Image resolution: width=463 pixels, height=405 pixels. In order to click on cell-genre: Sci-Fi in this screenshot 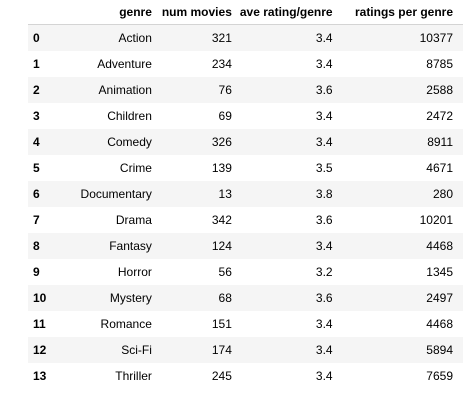, I will do `click(136, 350)`.